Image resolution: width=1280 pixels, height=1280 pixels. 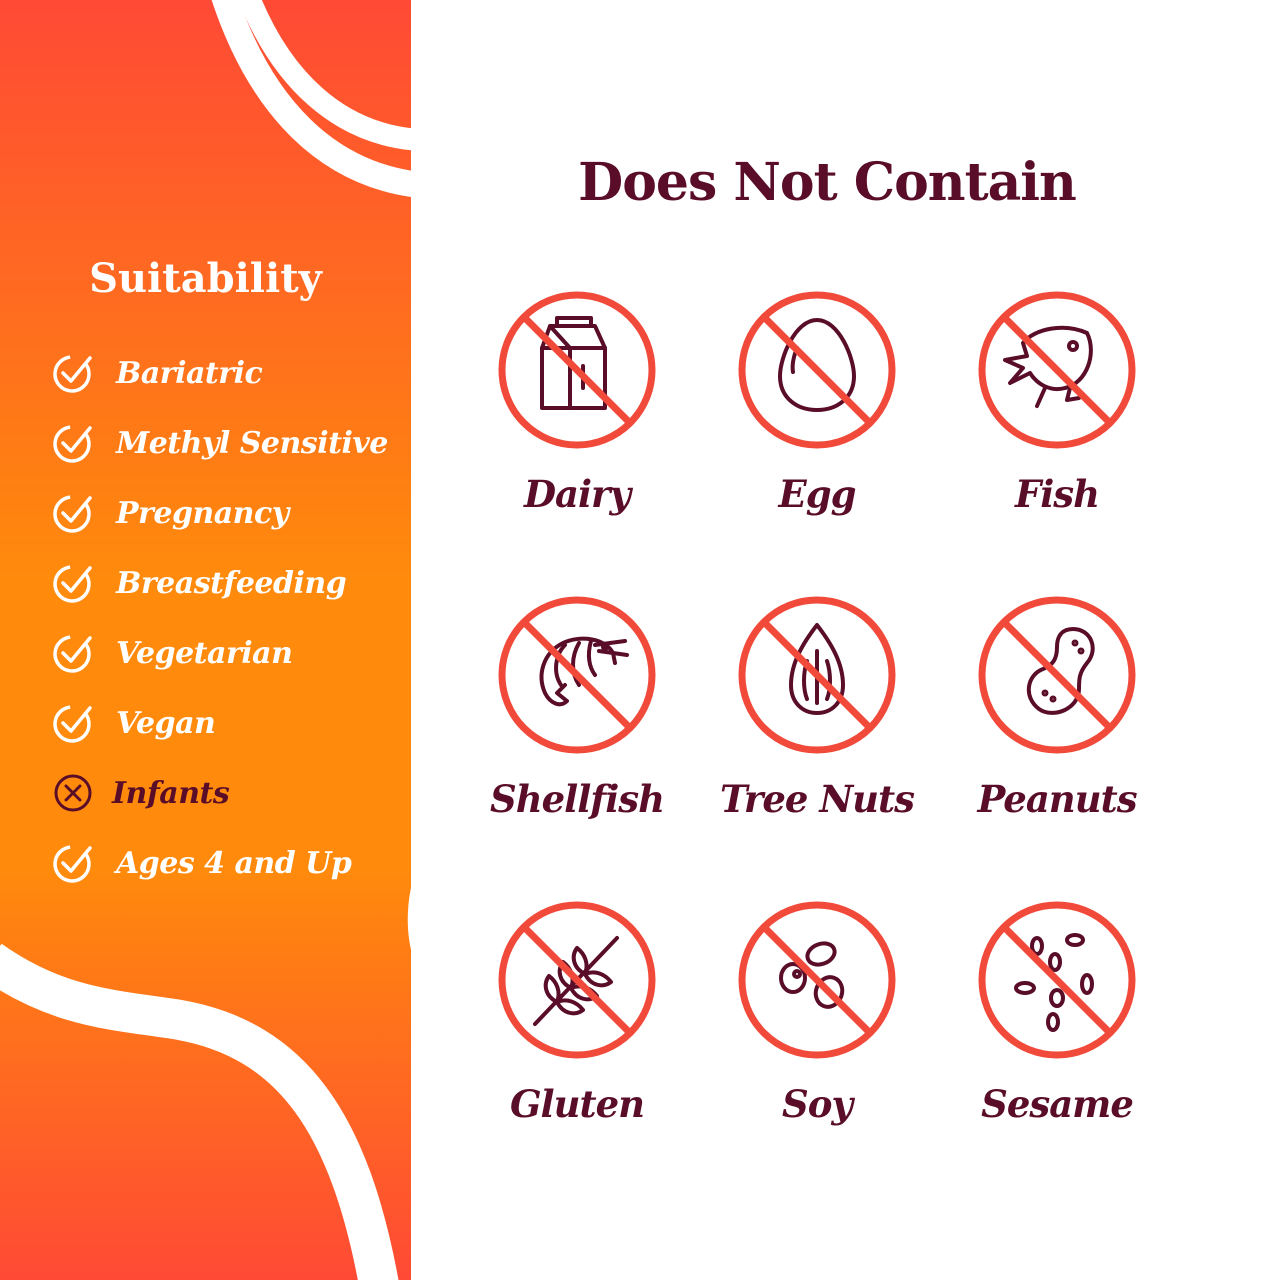 I want to click on allergen-item: Tree Nuts, so click(x=817, y=707).